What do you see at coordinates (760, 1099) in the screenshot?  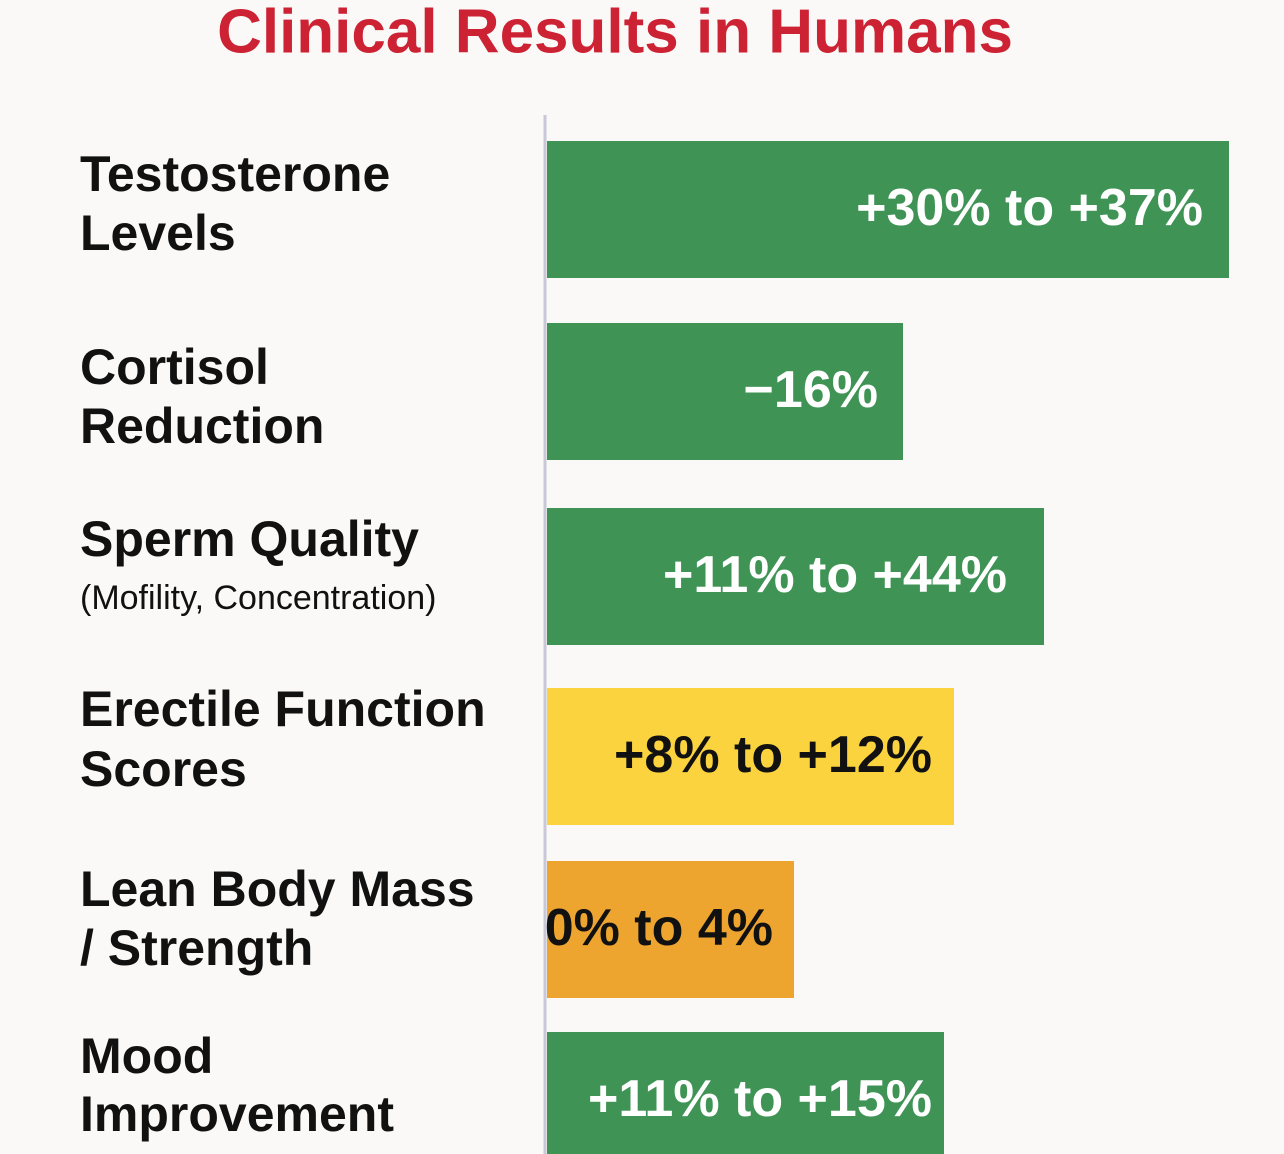 I see `result-label: +11% to +15%` at bounding box center [760, 1099].